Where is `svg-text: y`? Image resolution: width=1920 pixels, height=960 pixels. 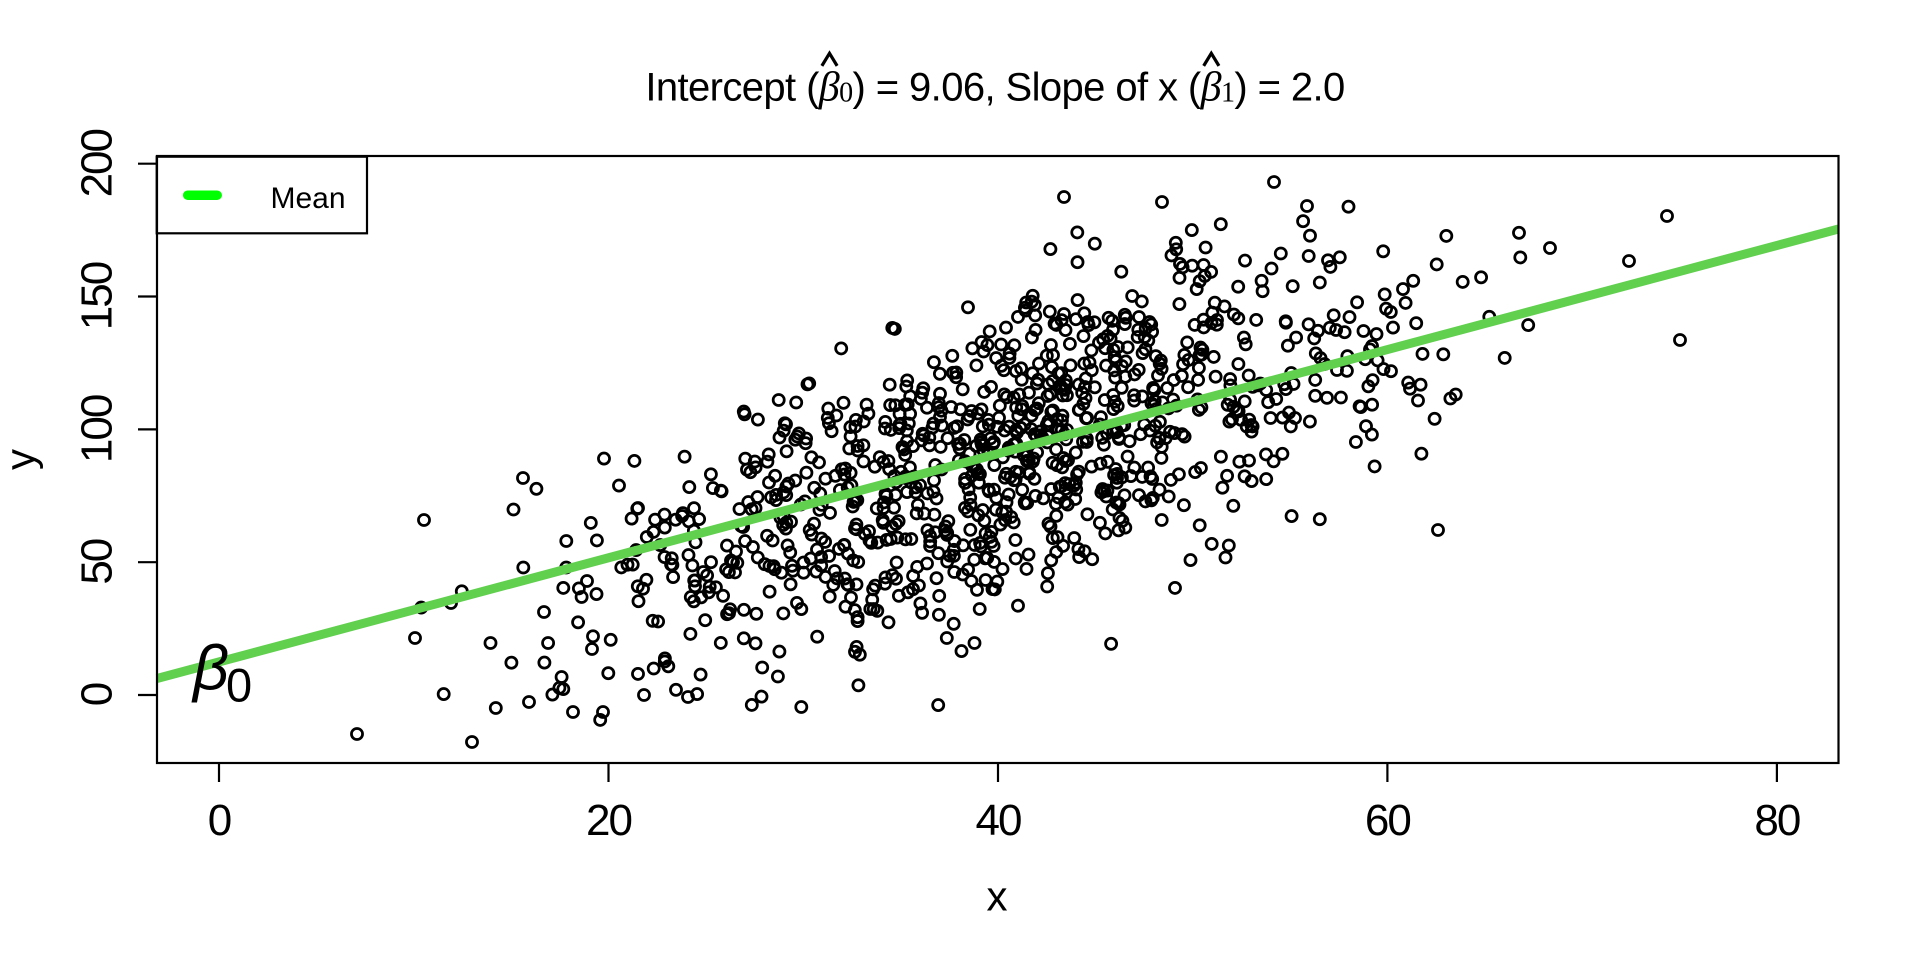 svg-text: y is located at coordinates (21, 459).